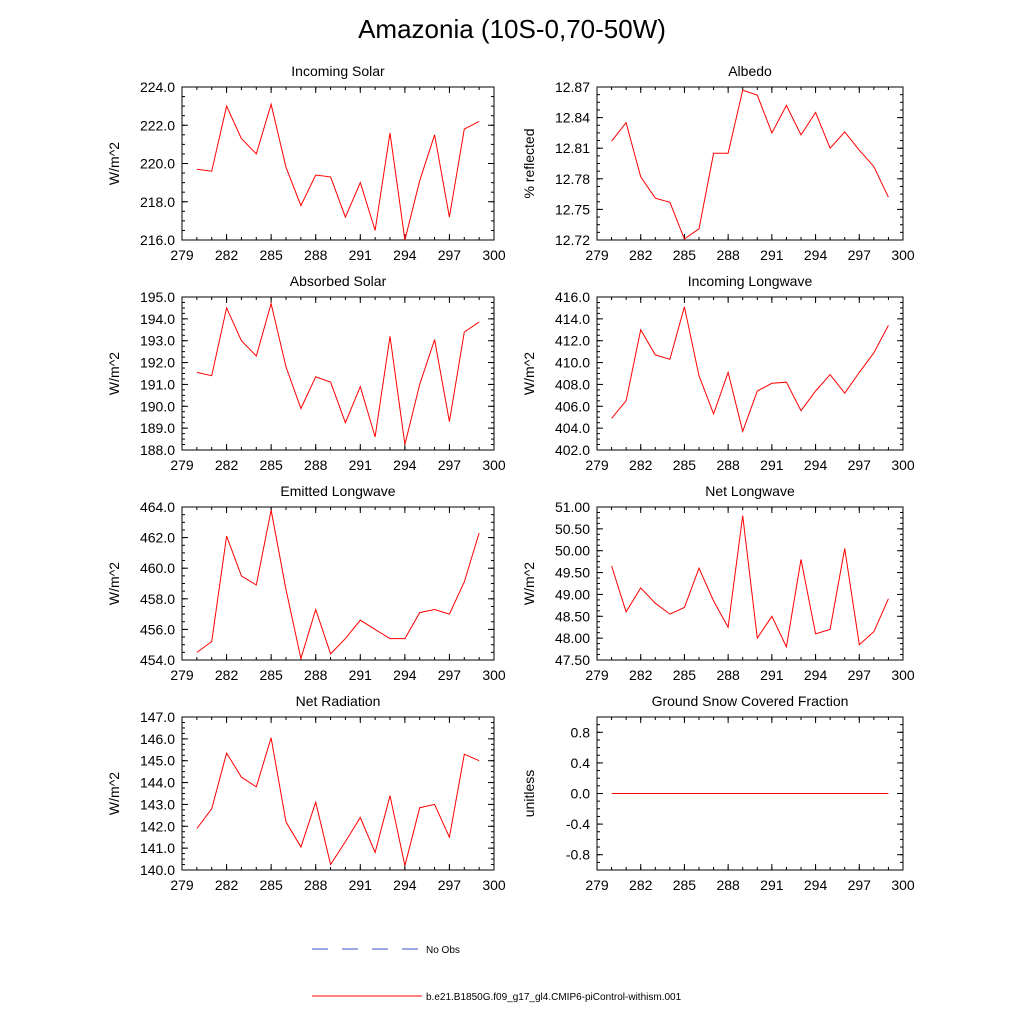 This screenshot has height=1024, width=1024. I want to click on y-tick-label: -0.8, so click(578, 855).